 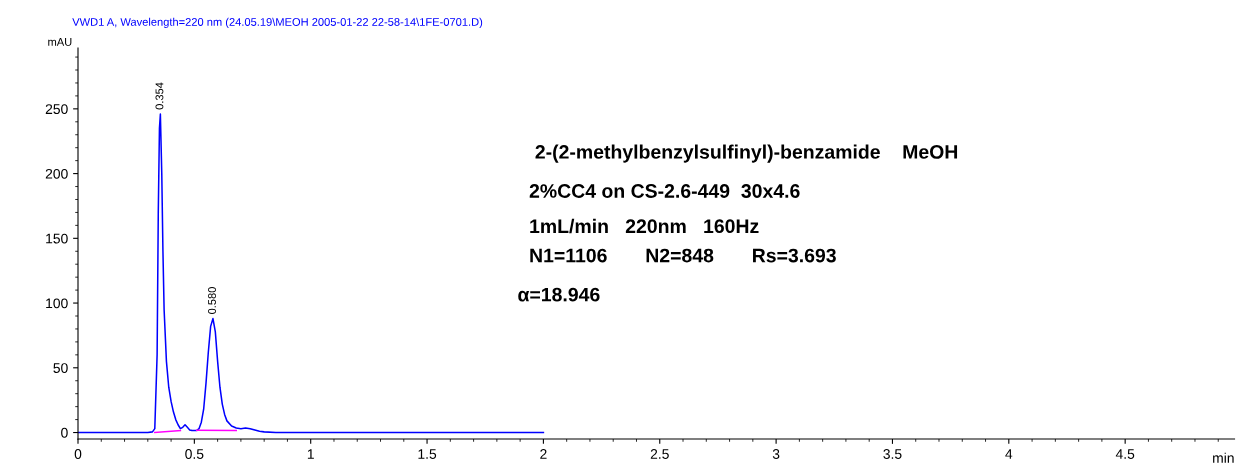 I want to click on y-axis-title: mAU, so click(x=60, y=42).